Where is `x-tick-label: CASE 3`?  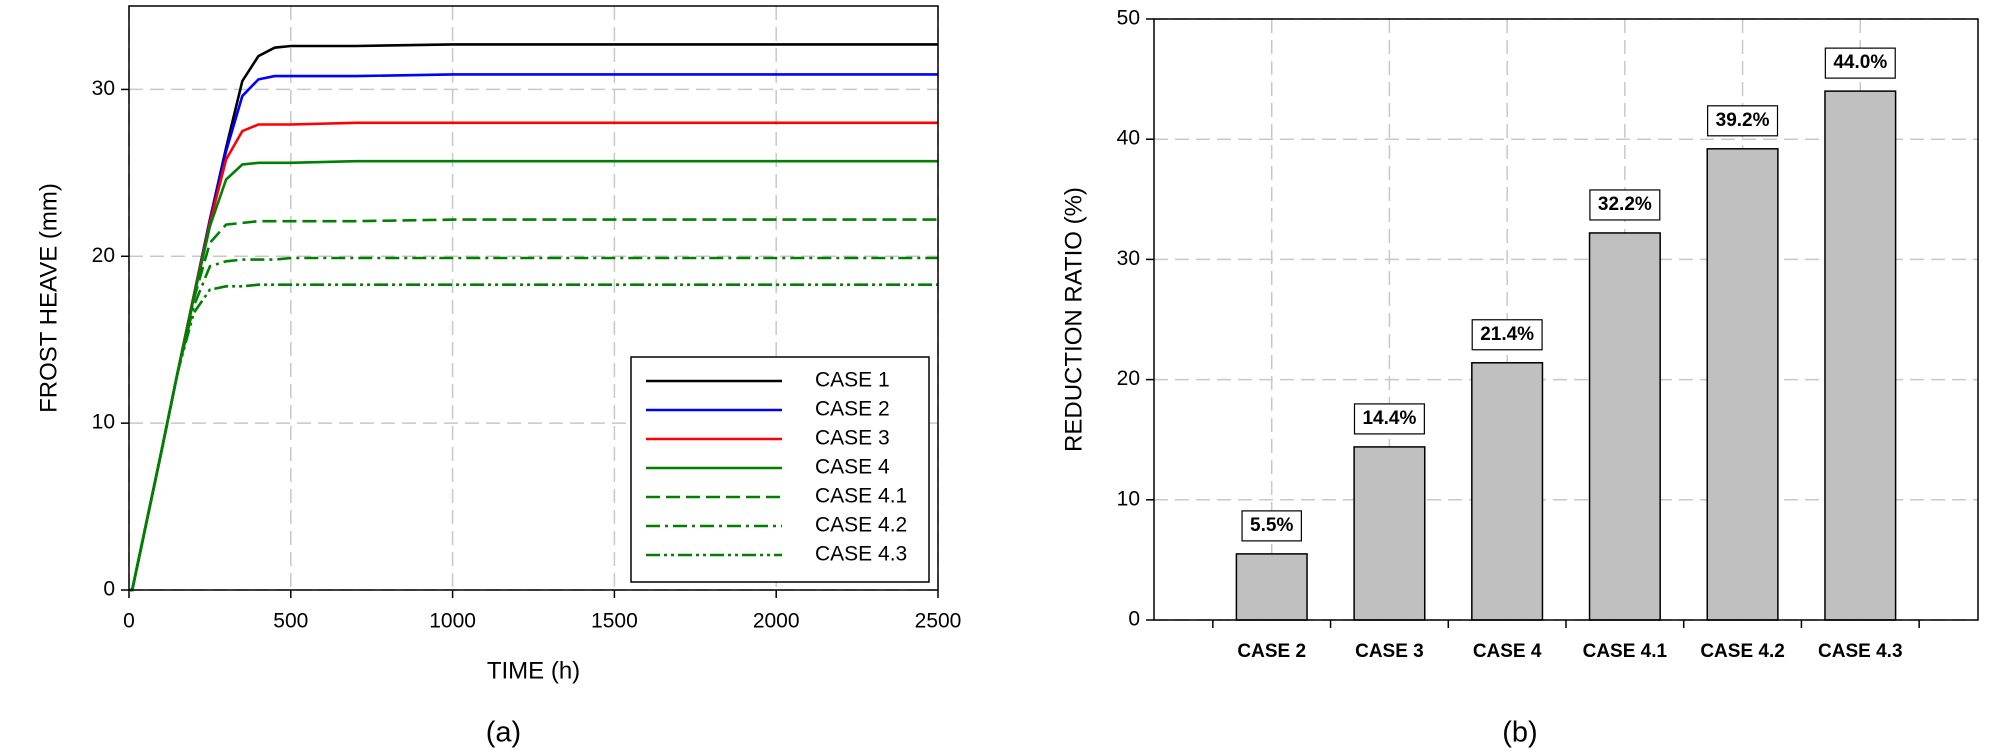
x-tick-label: CASE 3 is located at coordinates (1389, 651).